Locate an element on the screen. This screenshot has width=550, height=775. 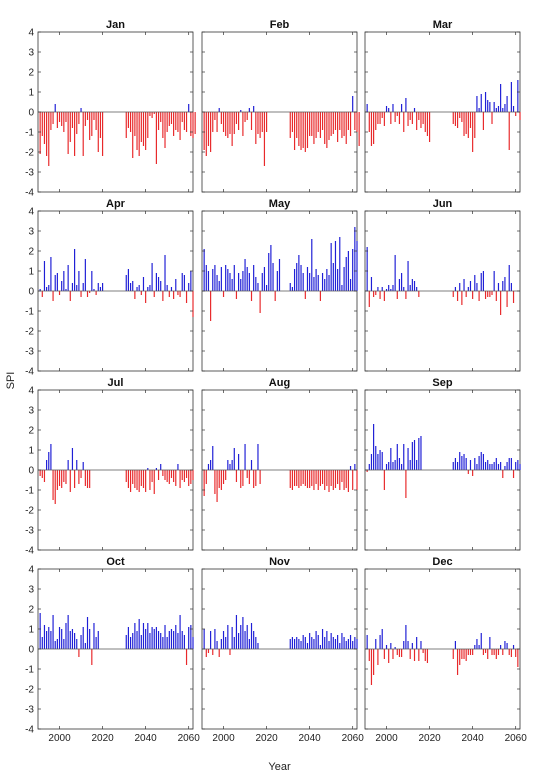
panel-mar: Mar is located at coordinates (442, 106).